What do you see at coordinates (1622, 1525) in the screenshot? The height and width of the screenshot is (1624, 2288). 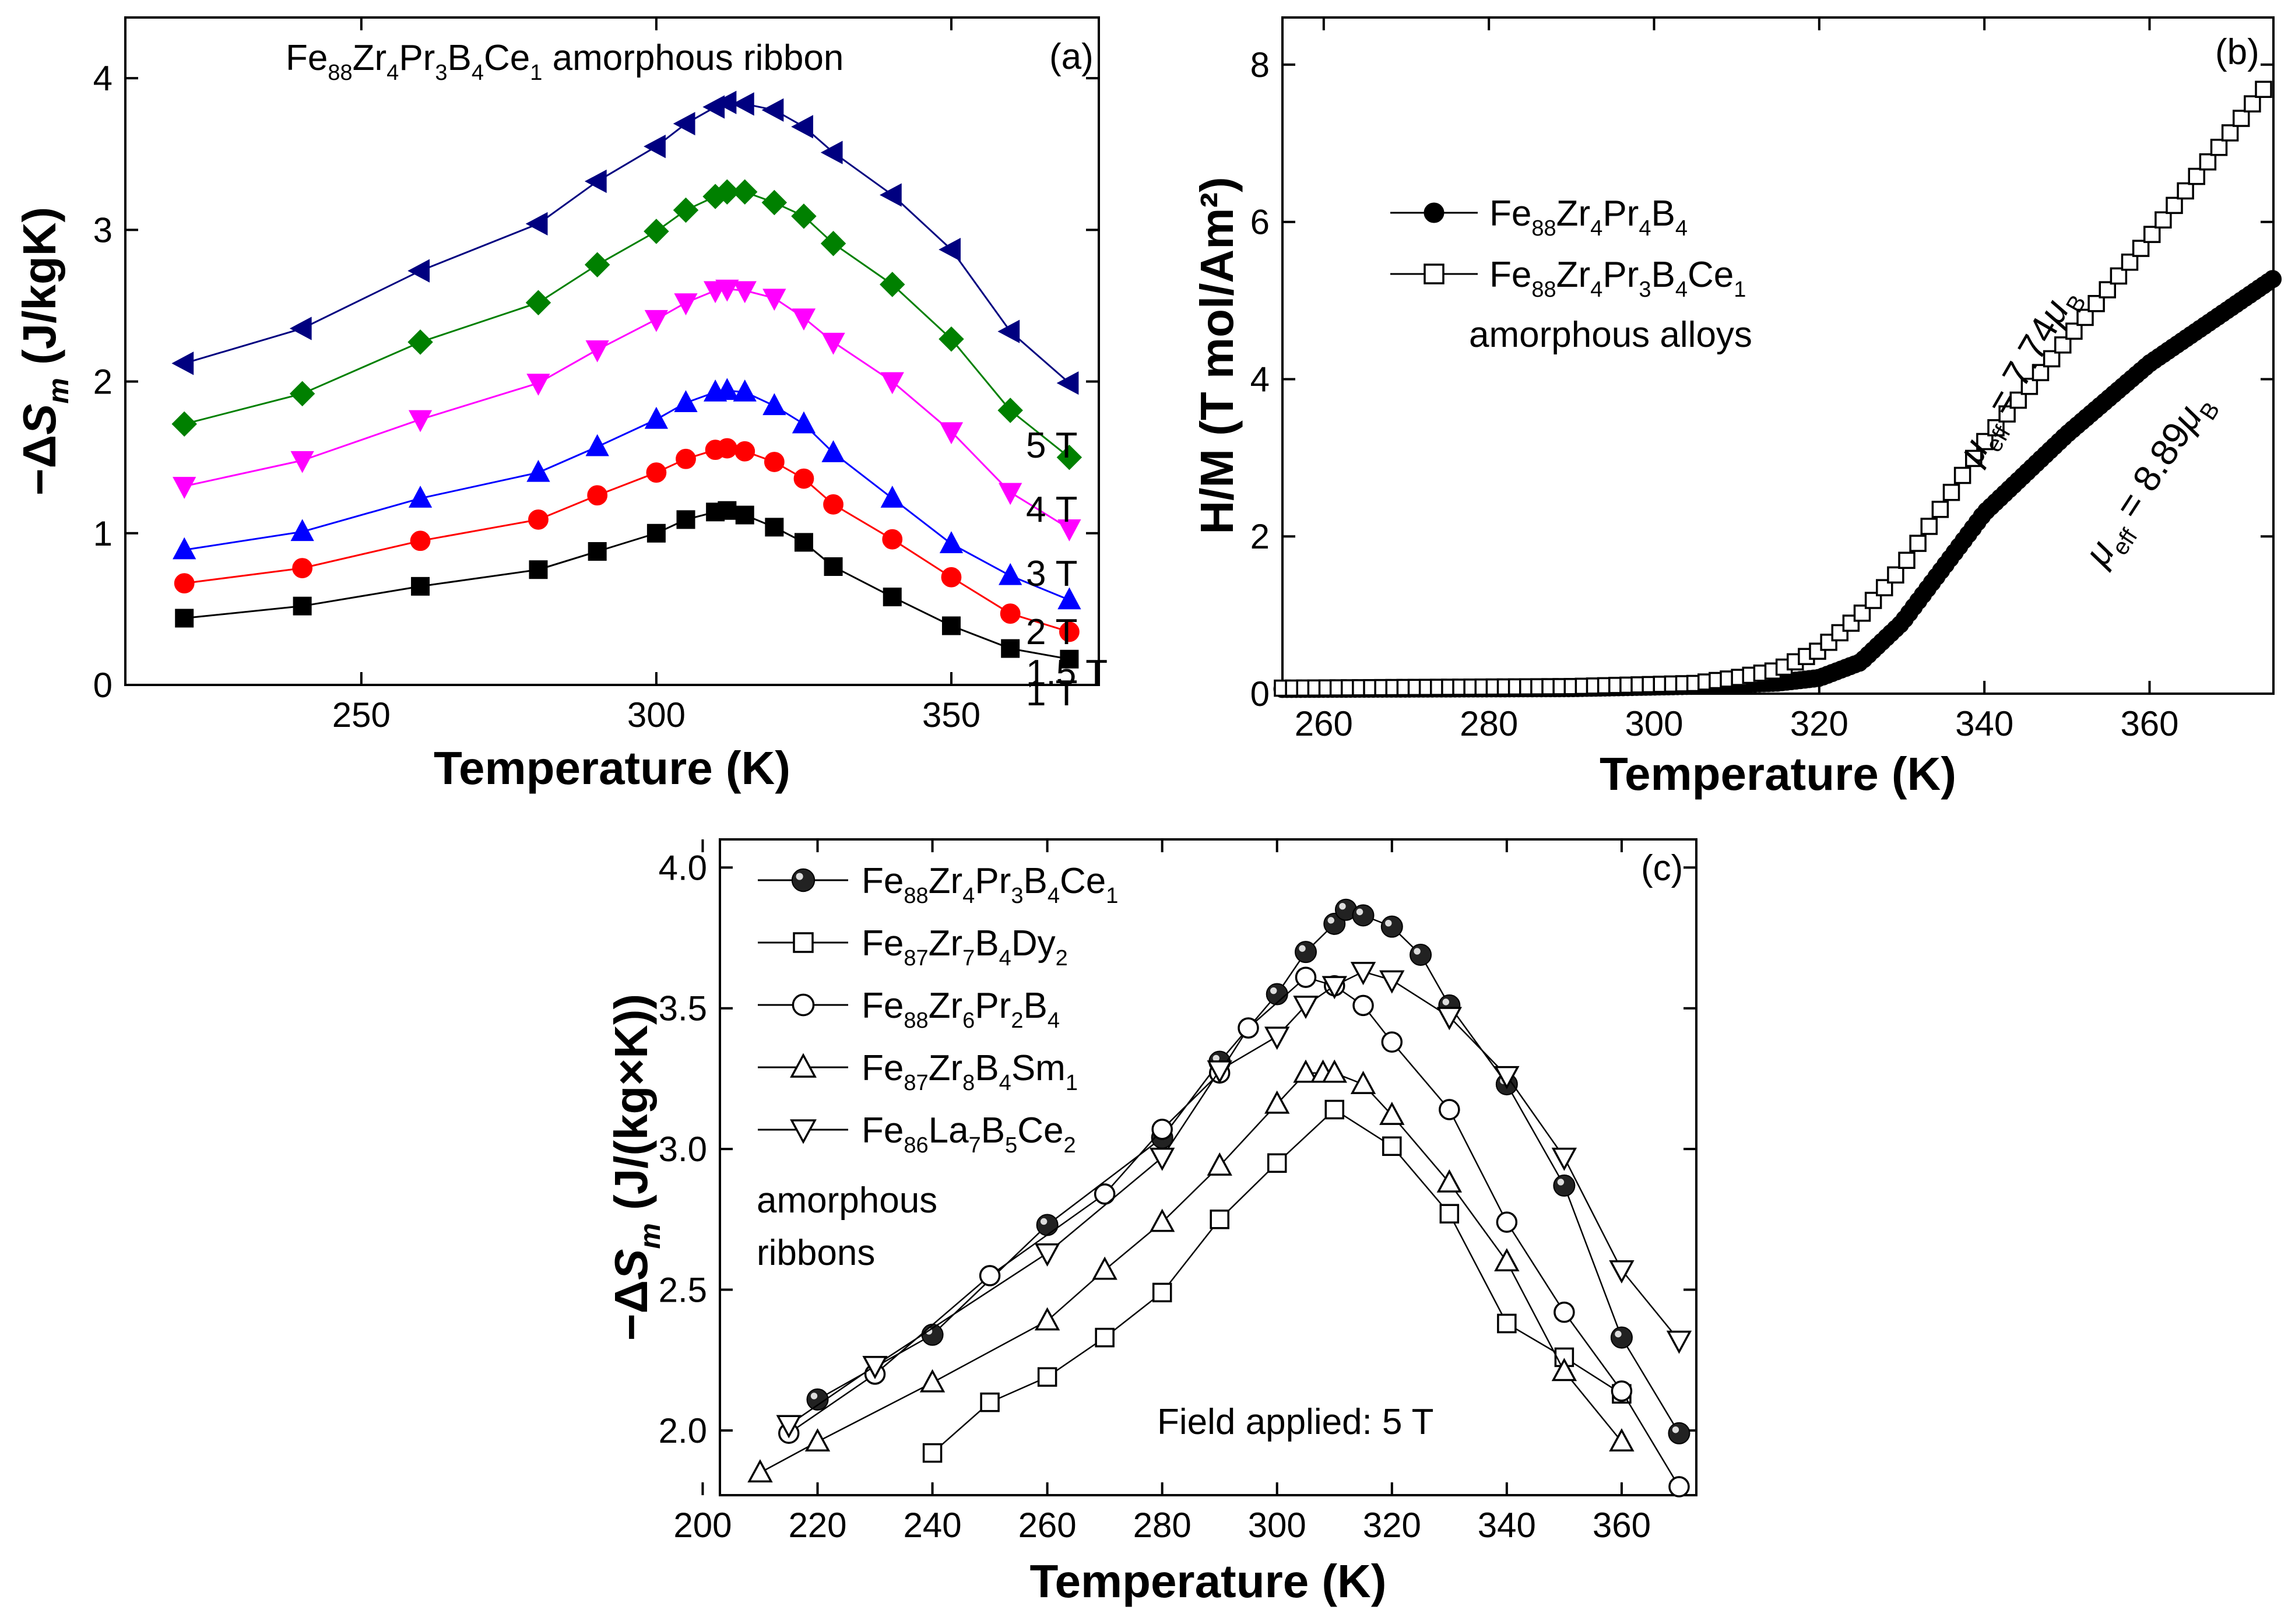 I see `x-tick-label: 360` at bounding box center [1622, 1525].